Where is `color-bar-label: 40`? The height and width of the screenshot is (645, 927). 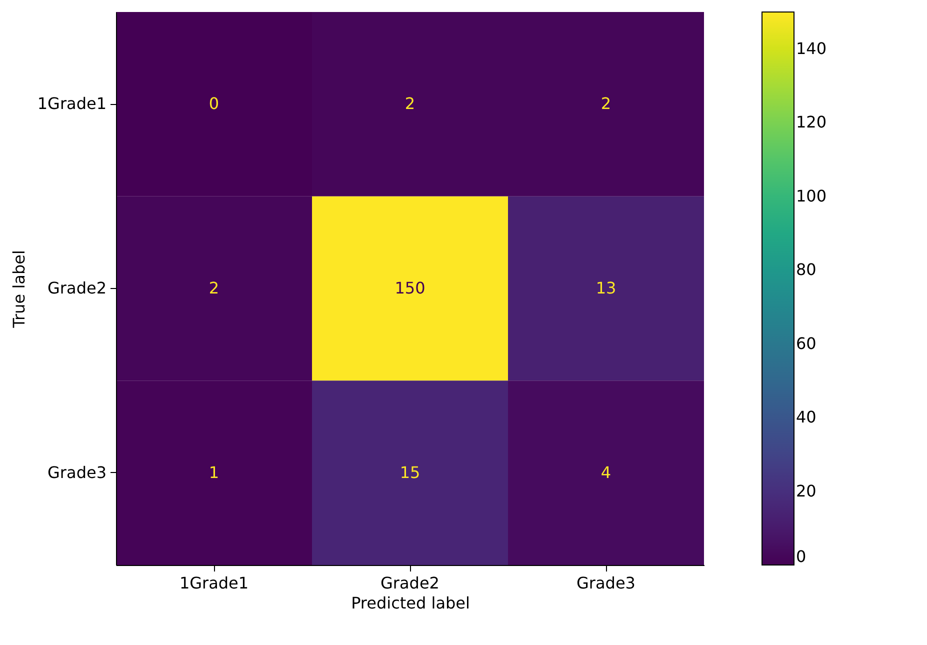 color-bar-label: 40 is located at coordinates (806, 417).